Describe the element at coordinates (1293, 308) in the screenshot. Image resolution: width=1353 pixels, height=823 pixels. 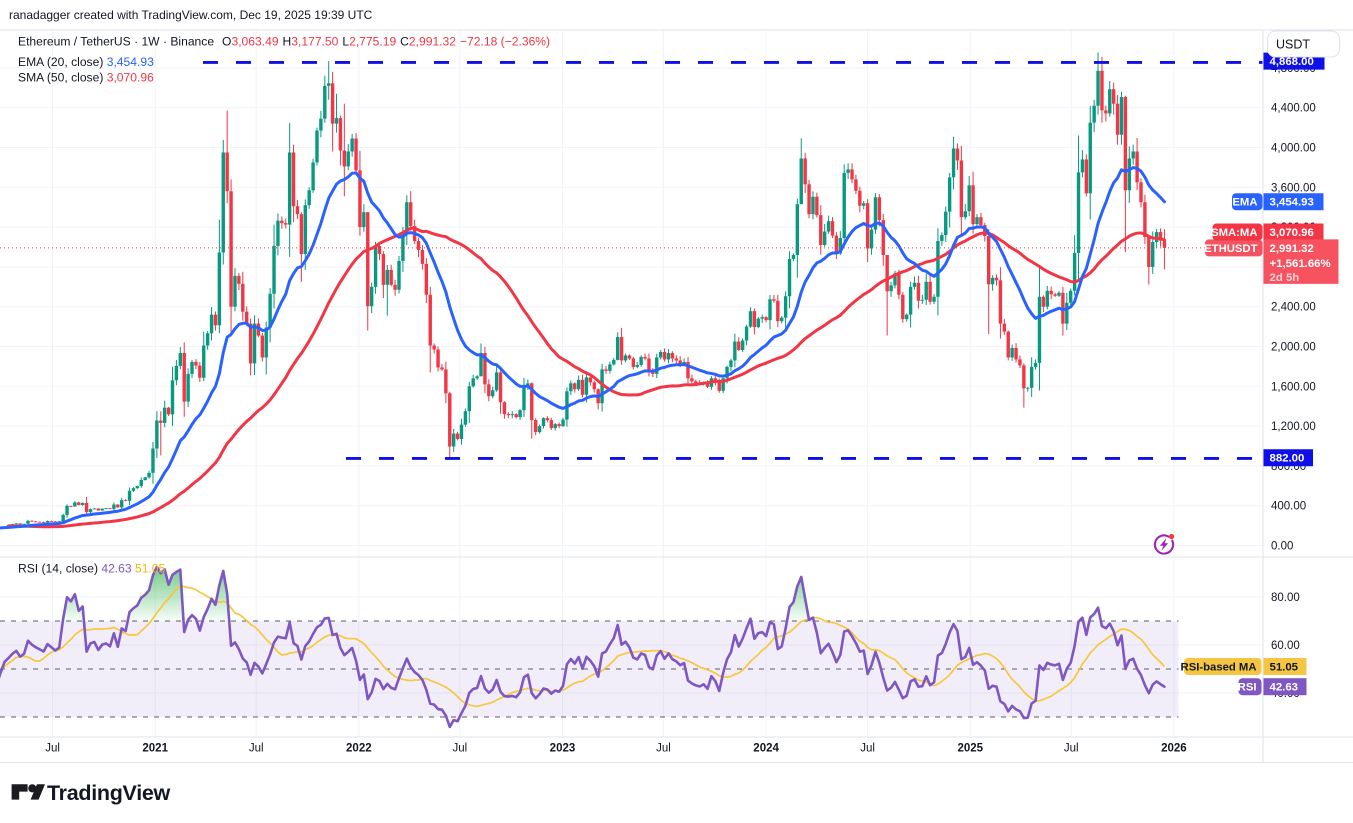
I see `svg-text: 2,400.00` at that location.